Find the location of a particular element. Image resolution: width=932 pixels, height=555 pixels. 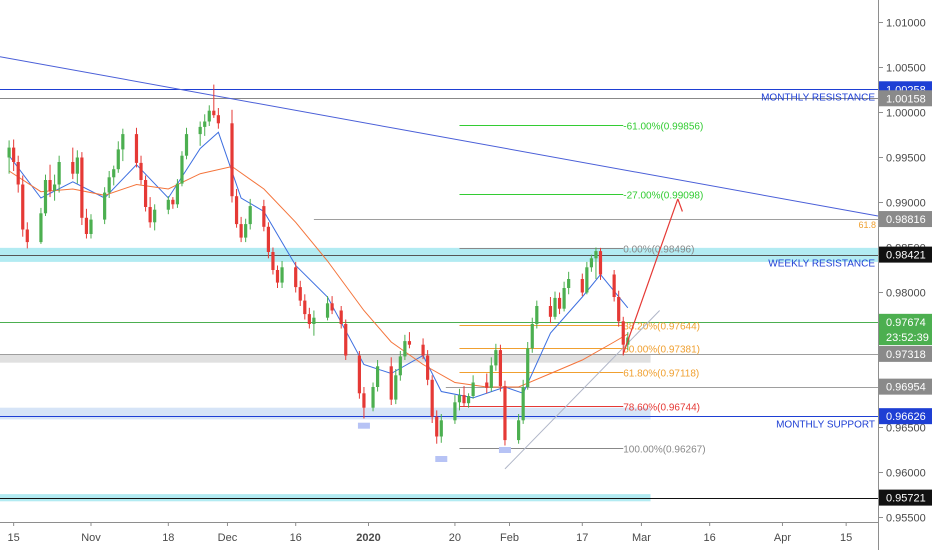

fib-level-label: 0.00%(0.98496) is located at coordinates (658, 250).